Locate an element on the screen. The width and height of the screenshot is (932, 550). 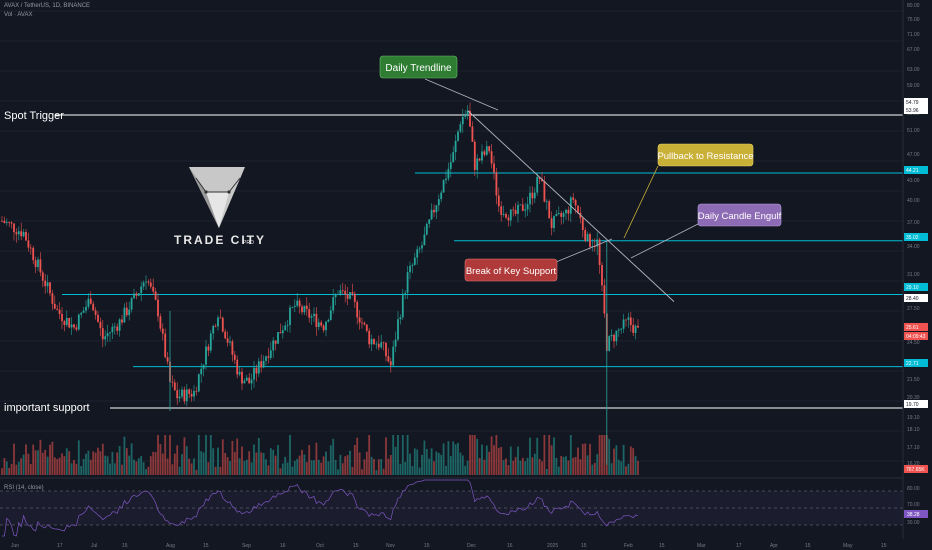
volume-title: Vol · AVAX is located at coordinates (18, 15).